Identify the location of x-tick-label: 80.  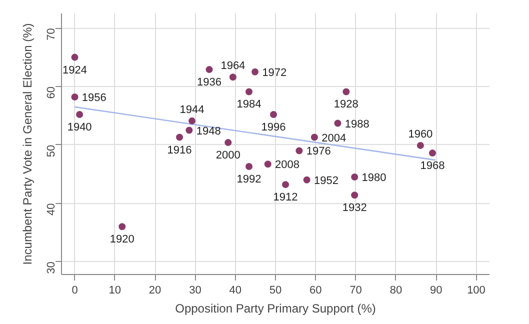
(396, 290).